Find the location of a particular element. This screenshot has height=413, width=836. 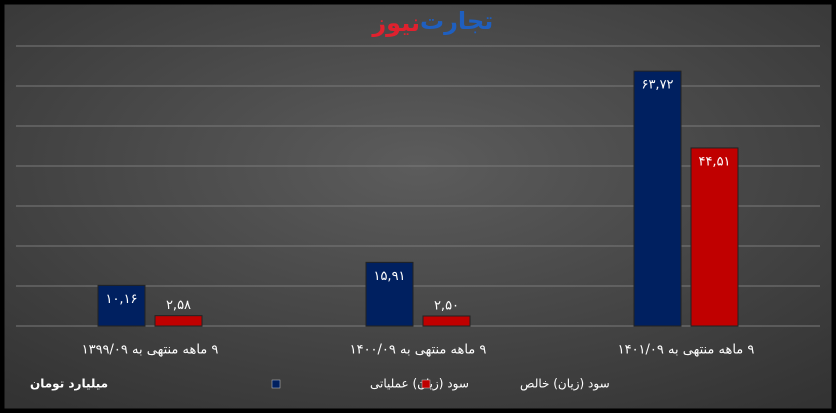

value-label: ۶۳,۷۲ is located at coordinates (657, 85).